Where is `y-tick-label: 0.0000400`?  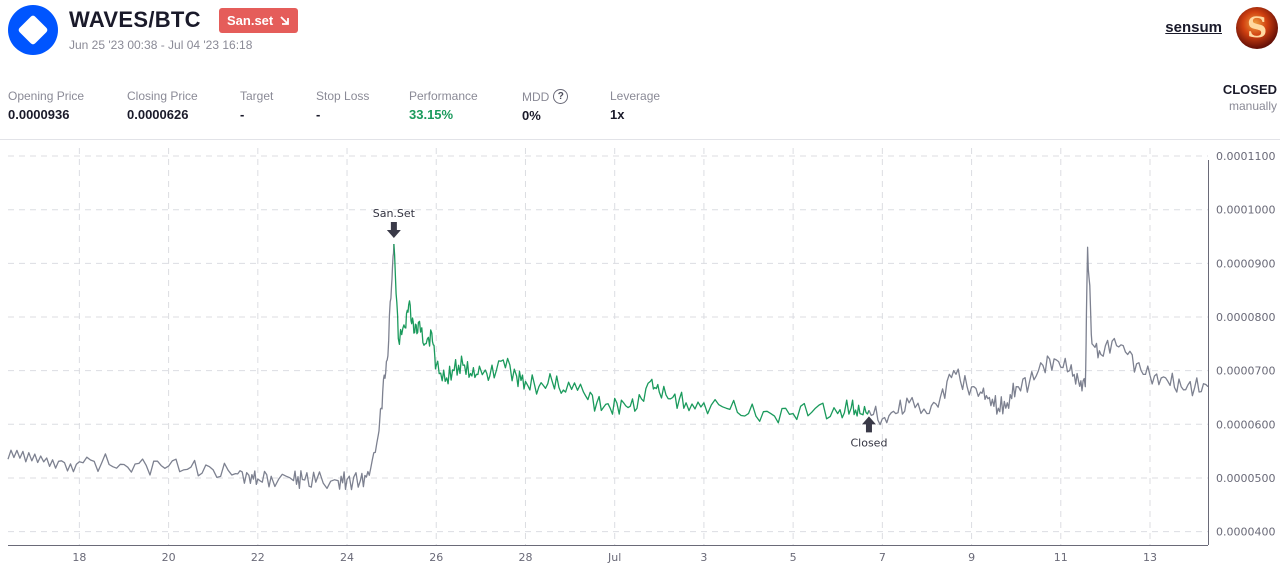
y-tick-label: 0.0000400 is located at coordinates (1246, 532).